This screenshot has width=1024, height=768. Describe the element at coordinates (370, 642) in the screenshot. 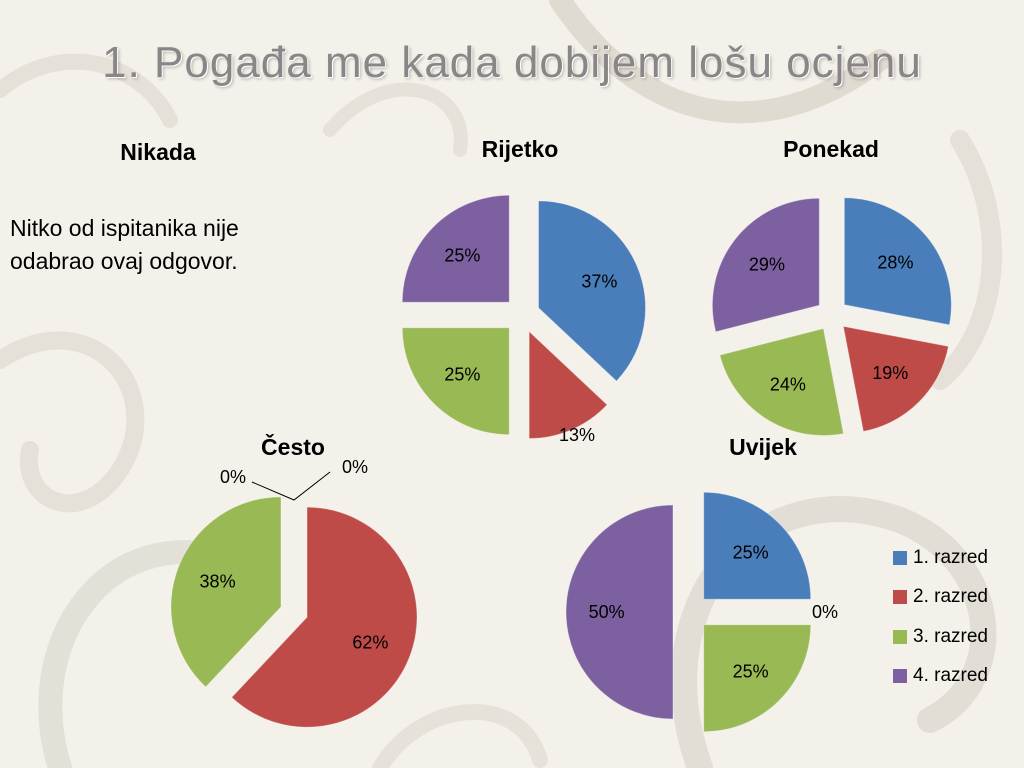

I see `data-label-class-2: 62%` at that location.